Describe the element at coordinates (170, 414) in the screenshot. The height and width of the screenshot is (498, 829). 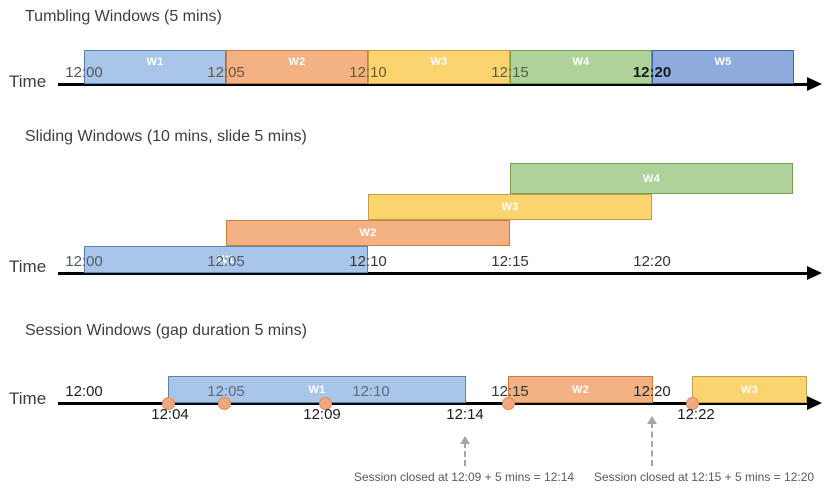
I see `event-time-label: 12:04` at that location.